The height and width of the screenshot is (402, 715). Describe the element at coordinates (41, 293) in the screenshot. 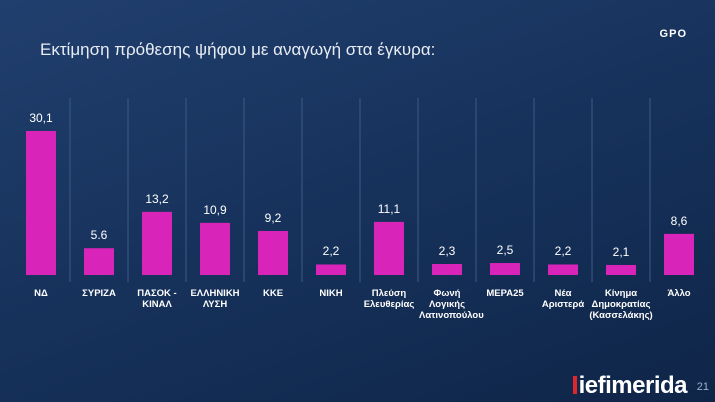

I see `category-label: ΝΔ` at that location.